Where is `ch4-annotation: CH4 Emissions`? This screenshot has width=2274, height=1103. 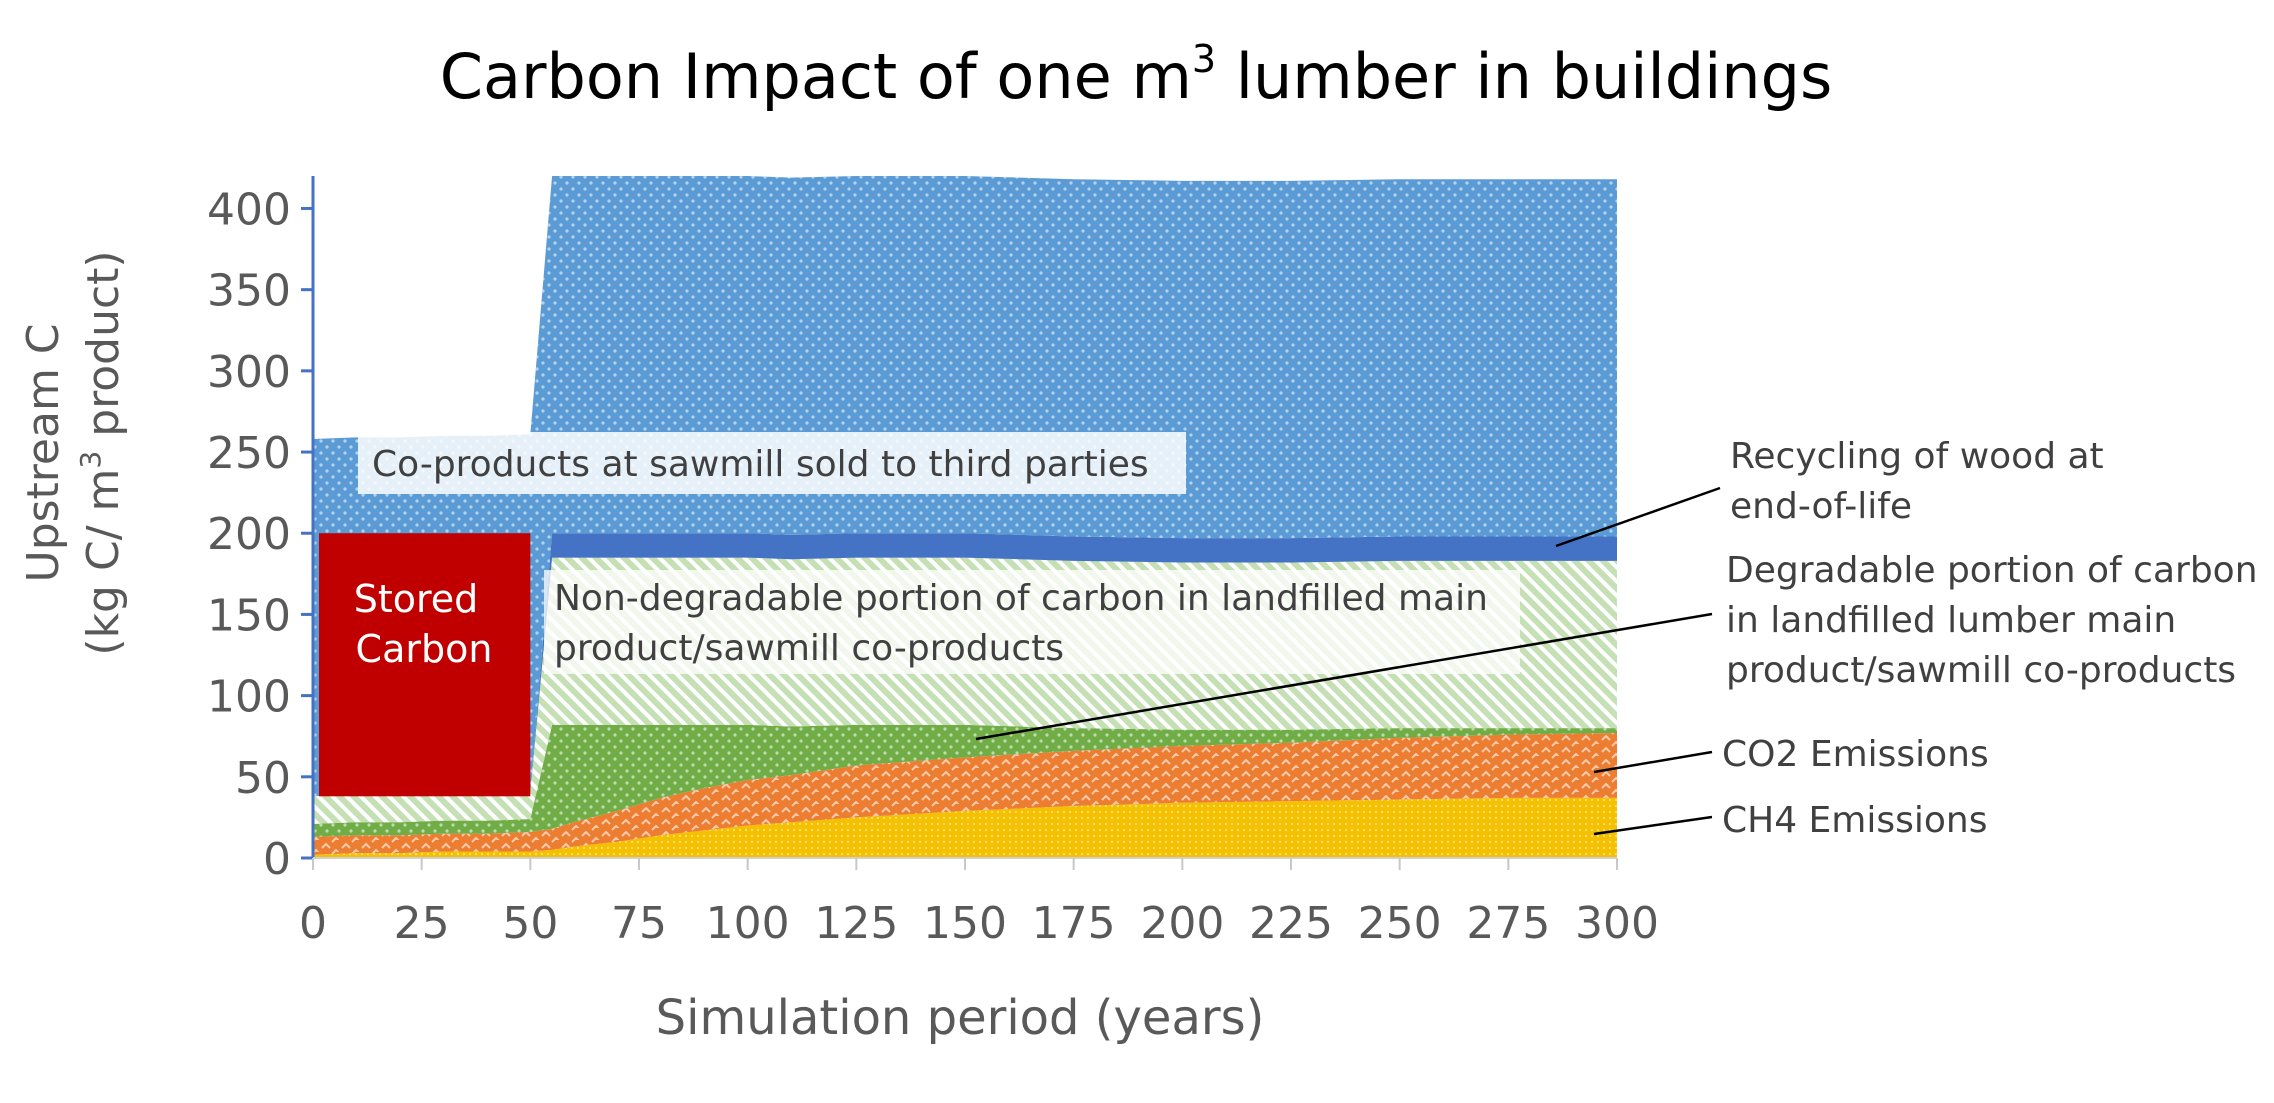
ch4-annotation: CH4 Emissions is located at coordinates (1854, 820).